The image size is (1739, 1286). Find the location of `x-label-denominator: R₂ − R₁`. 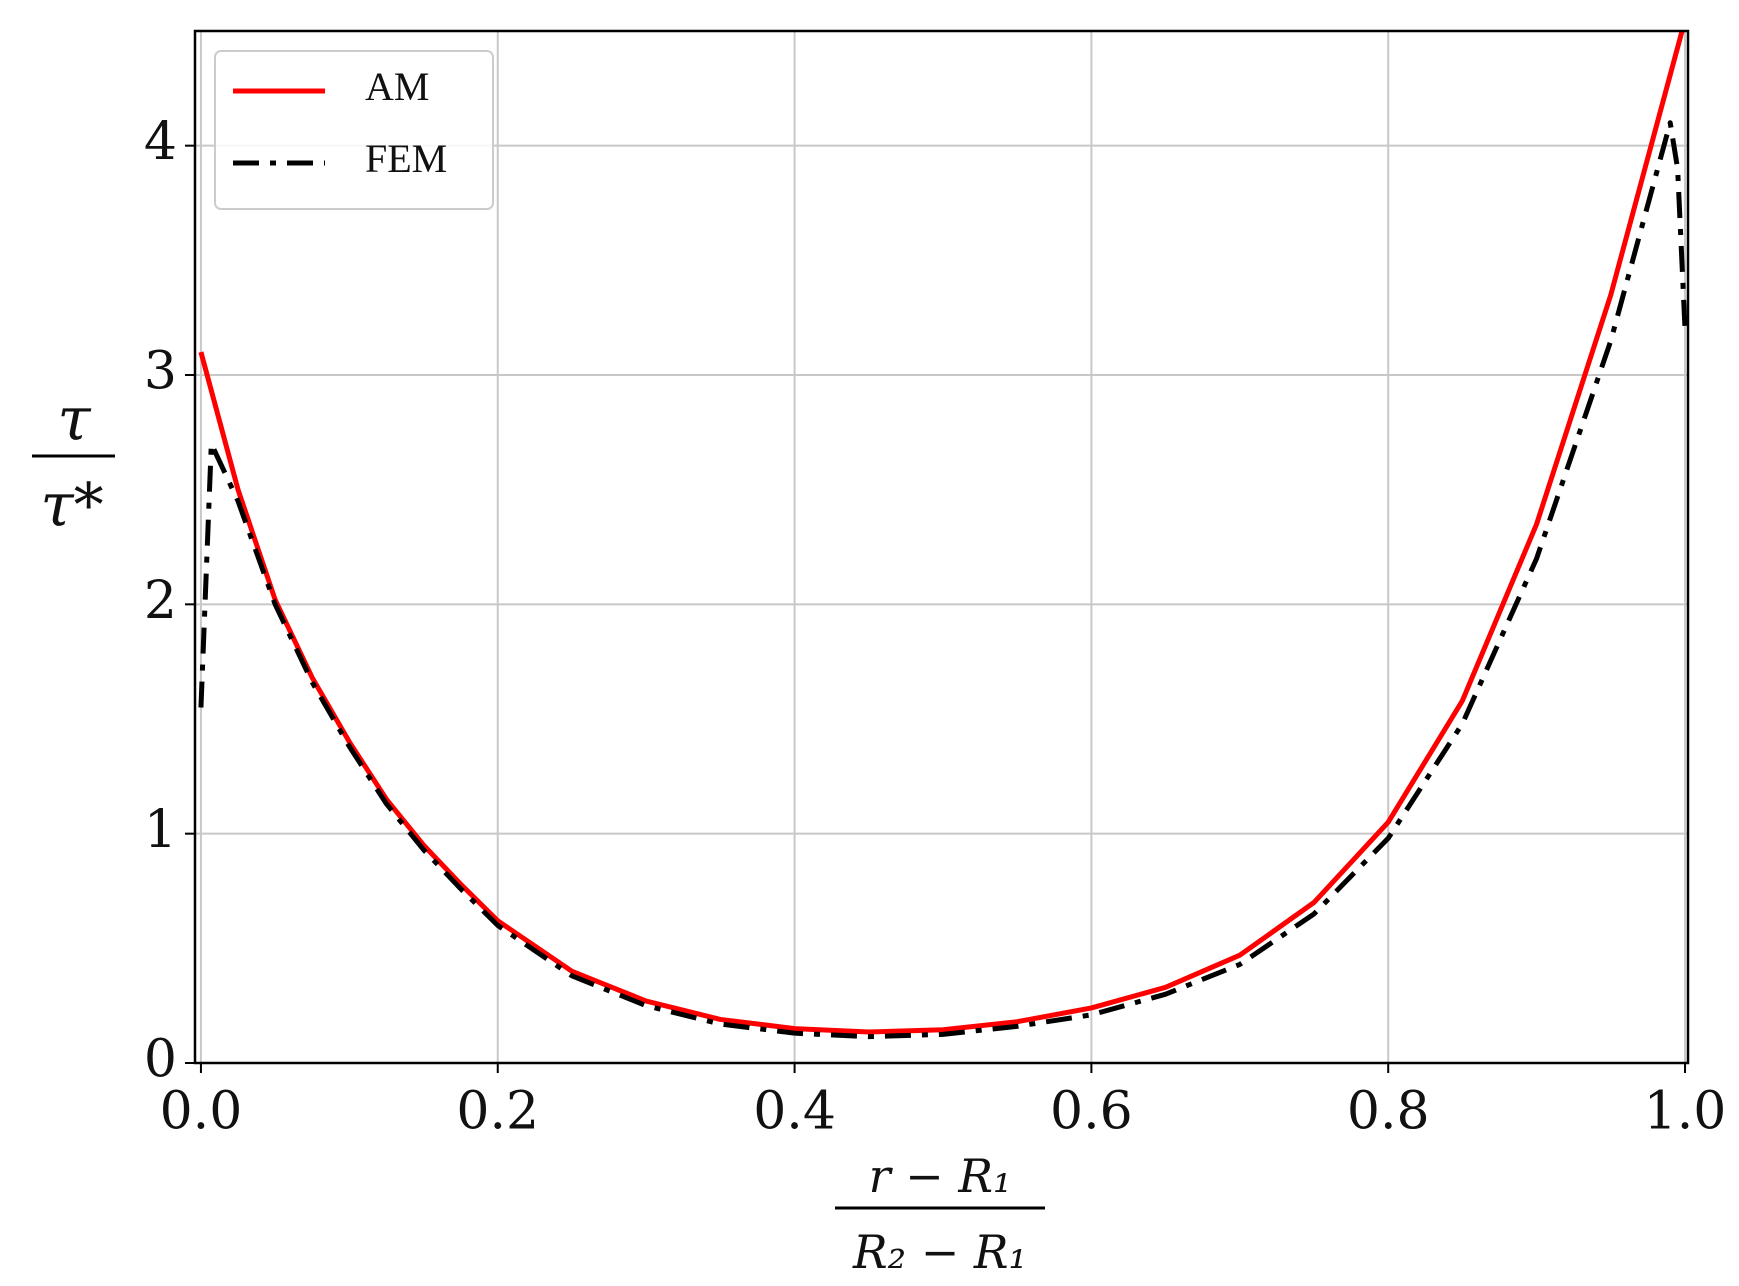

x-label-denominator: R₂ − R₁ is located at coordinates (939, 1252).